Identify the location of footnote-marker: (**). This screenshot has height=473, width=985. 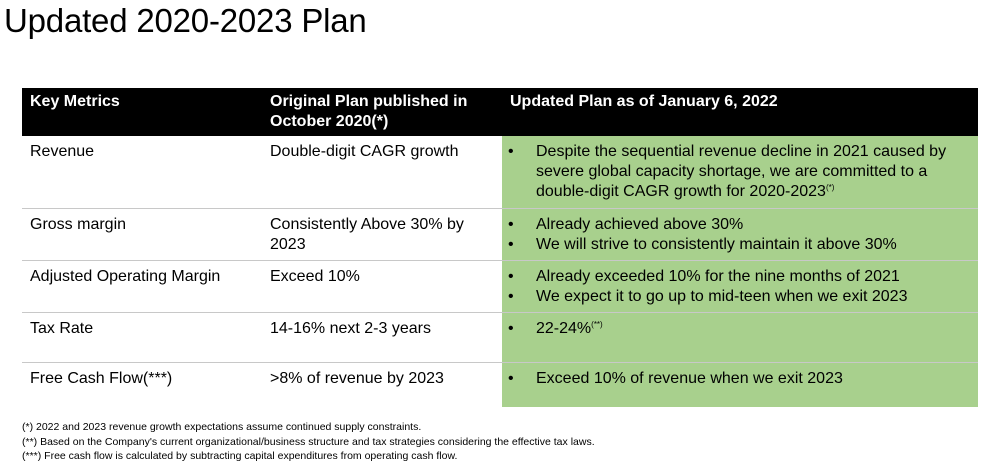
(597, 324).